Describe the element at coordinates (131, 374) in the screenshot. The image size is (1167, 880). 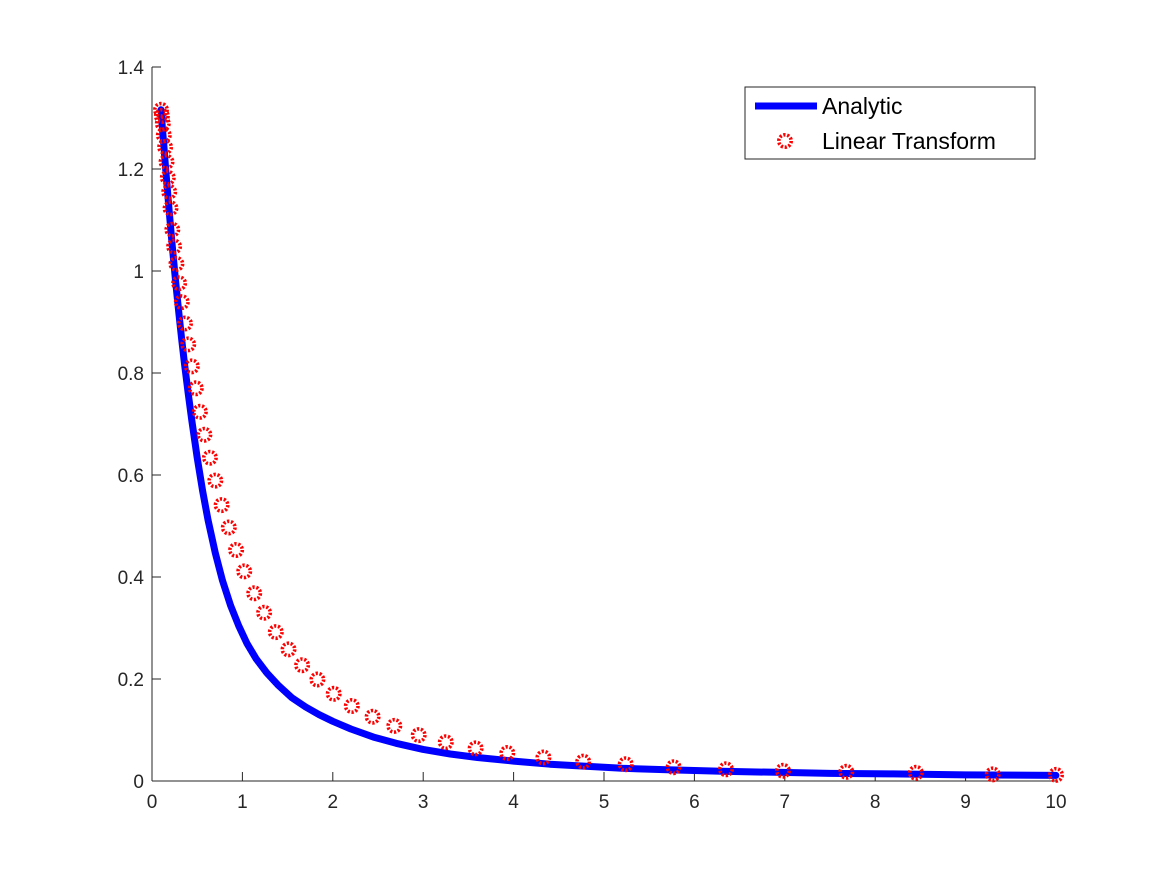
I see `y-tick-label: 0.8` at that location.